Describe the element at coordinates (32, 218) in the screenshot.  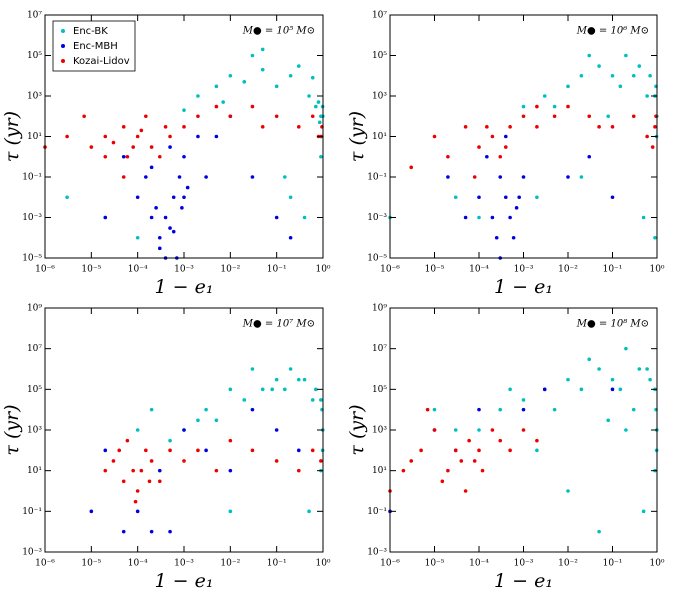
I see `y-tick-label: 10⁻³` at that location.